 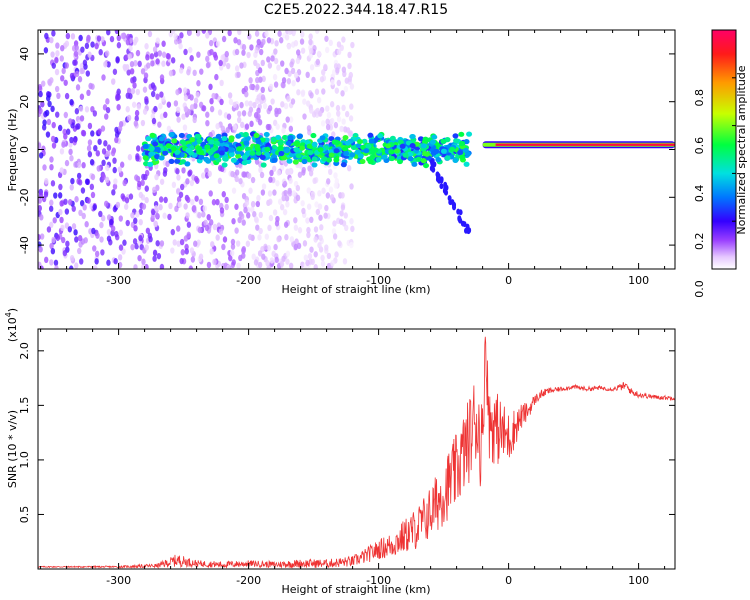 What do you see at coordinates (12, 150) in the screenshot?
I see `spectrogram-ylabel: Frequency (Hz)` at bounding box center [12, 150].